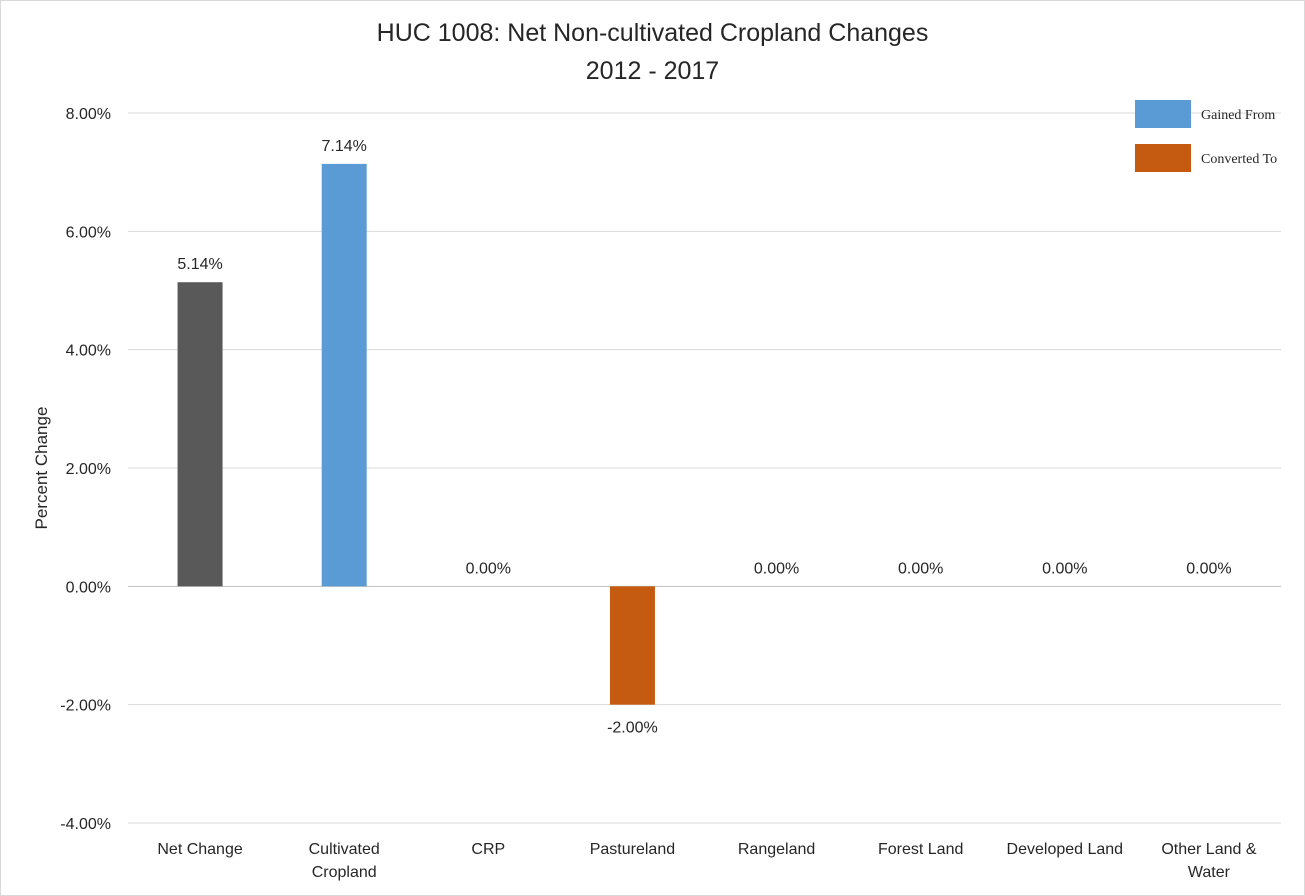 This screenshot has height=896, width=1305. Describe the element at coordinates (1065, 849) in the screenshot. I see `x-tick-label: Developed Land` at that location.